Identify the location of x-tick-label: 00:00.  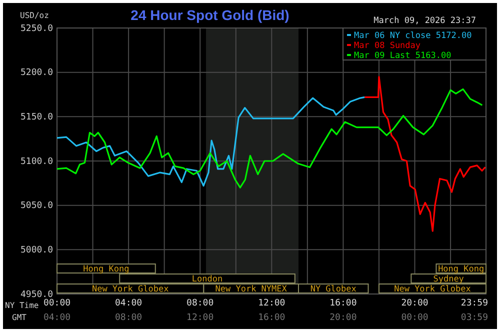
(57, 303).